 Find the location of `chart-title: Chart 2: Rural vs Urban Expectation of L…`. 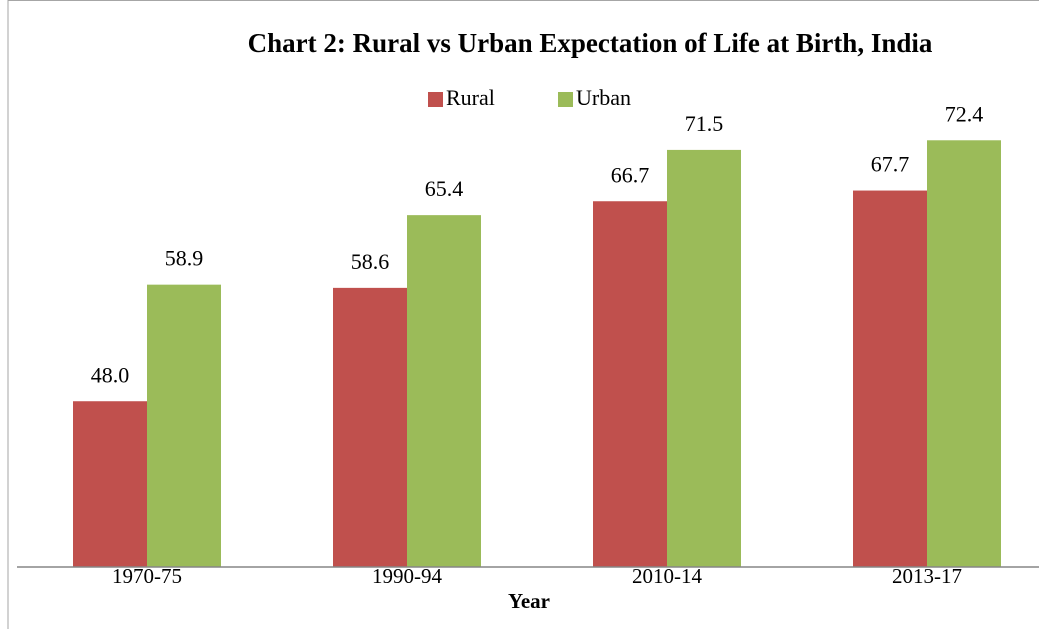

chart-title: Chart 2: Rural vs Urban Expectation of L… is located at coordinates (590, 43).